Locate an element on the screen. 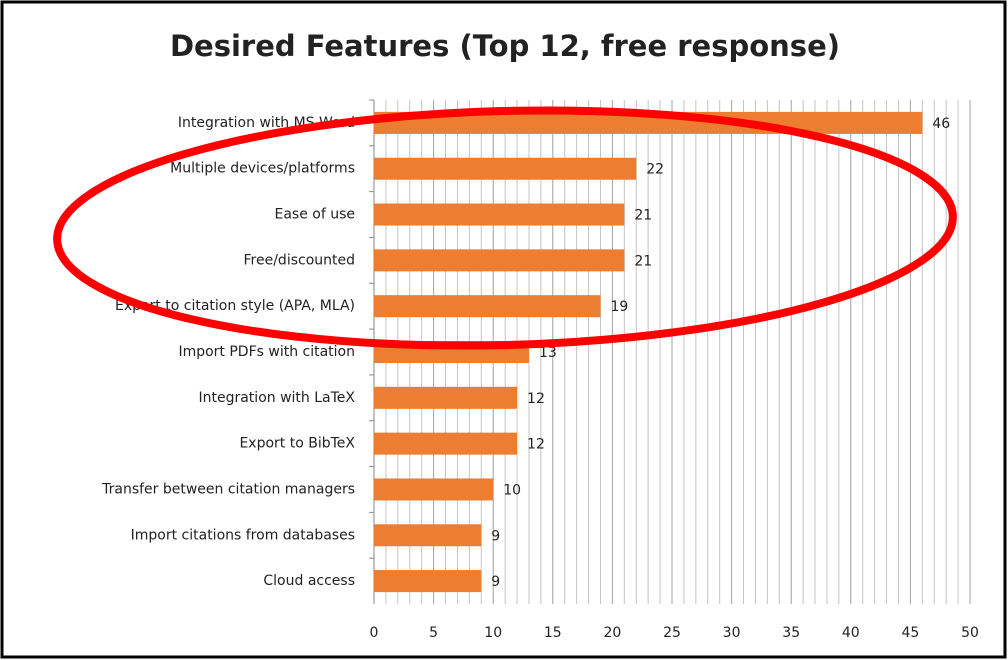 This screenshot has height=660, width=1008. value-label: 13 is located at coordinates (548, 353).